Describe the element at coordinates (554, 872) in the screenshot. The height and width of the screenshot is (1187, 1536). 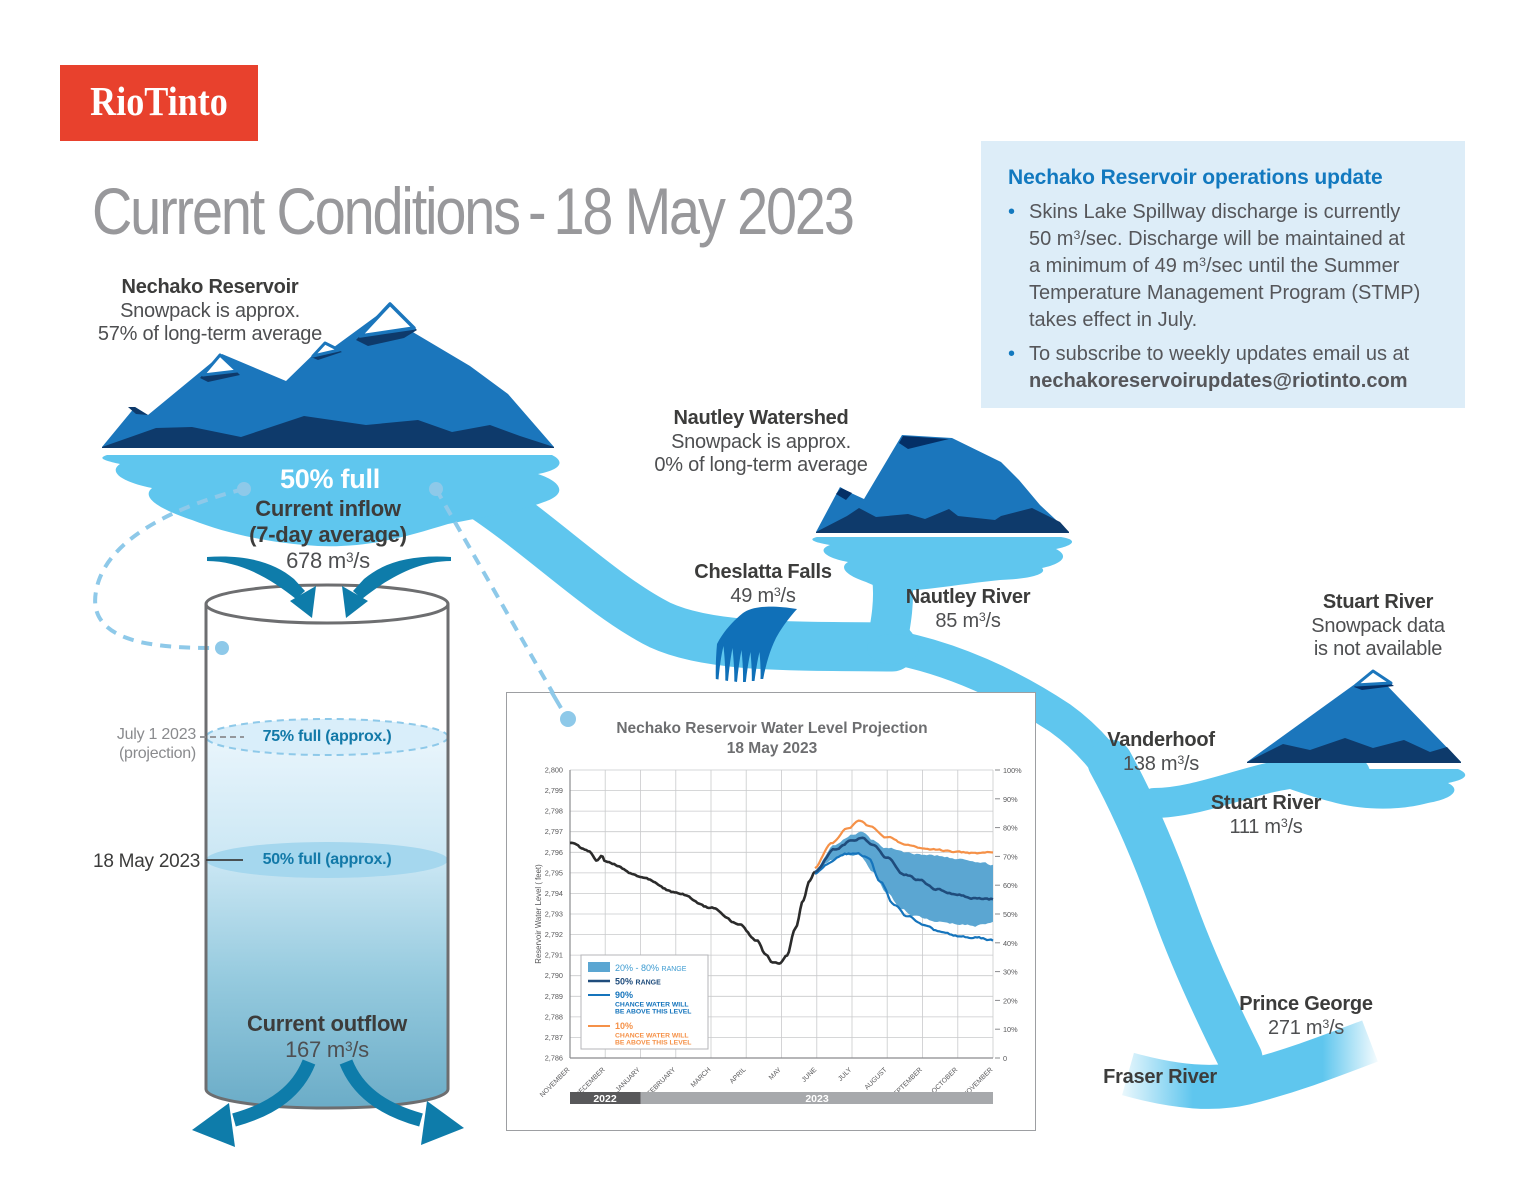
I see `svg-text: 2,795` at that location.